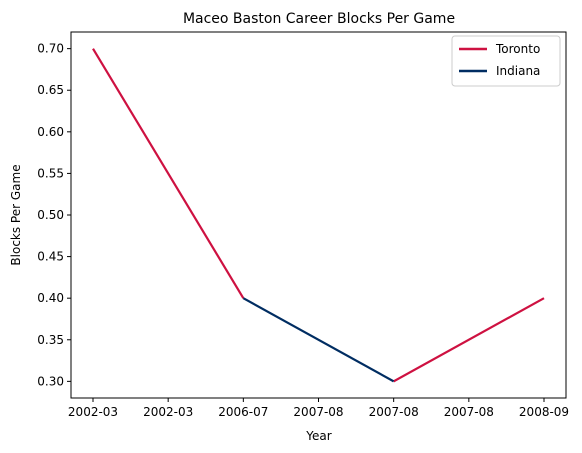 This screenshot has height=453, width=582. Describe the element at coordinates (50, 173) in the screenshot. I see `y-tick-label: 0.55` at that location.